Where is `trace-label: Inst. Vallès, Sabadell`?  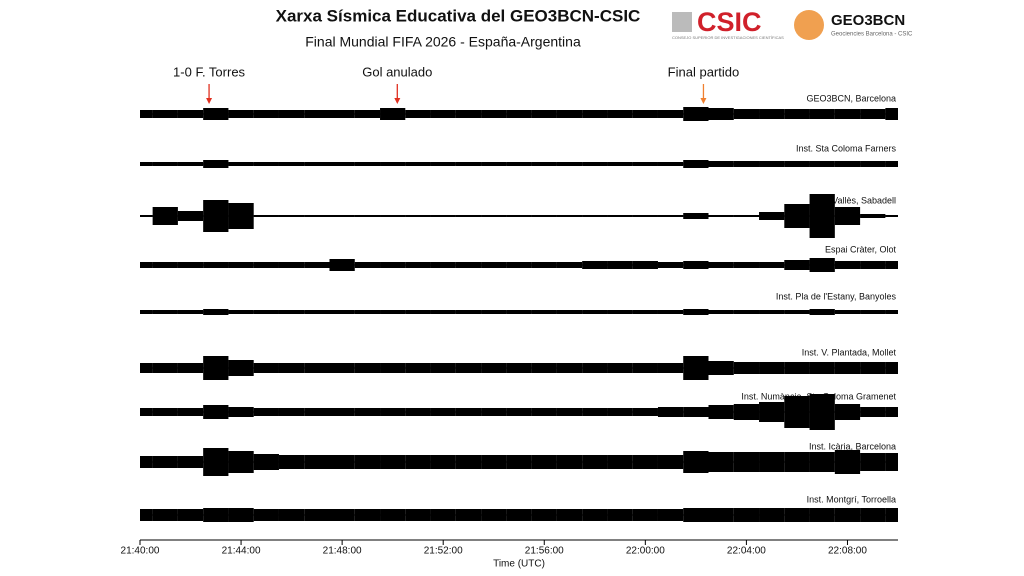 trace-label: Inst. Vallès, Sabadell is located at coordinates (854, 200).